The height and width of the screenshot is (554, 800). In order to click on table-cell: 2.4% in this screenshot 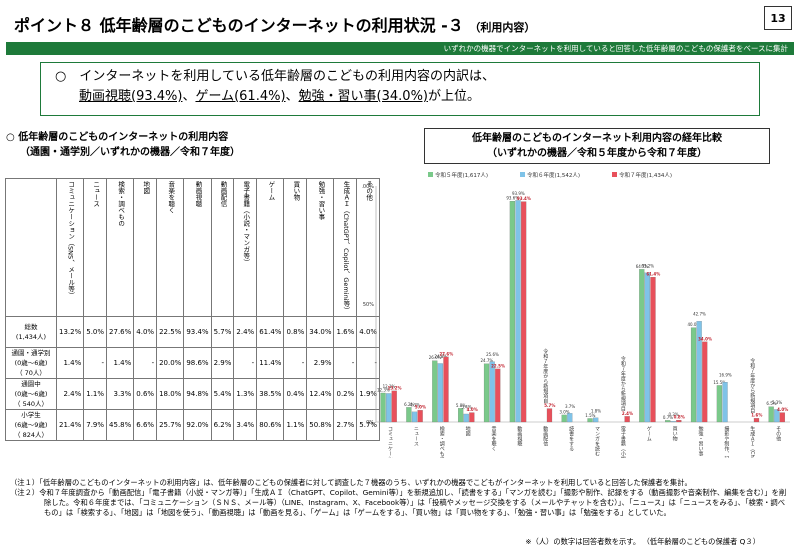, I will do `click(245, 331)`.